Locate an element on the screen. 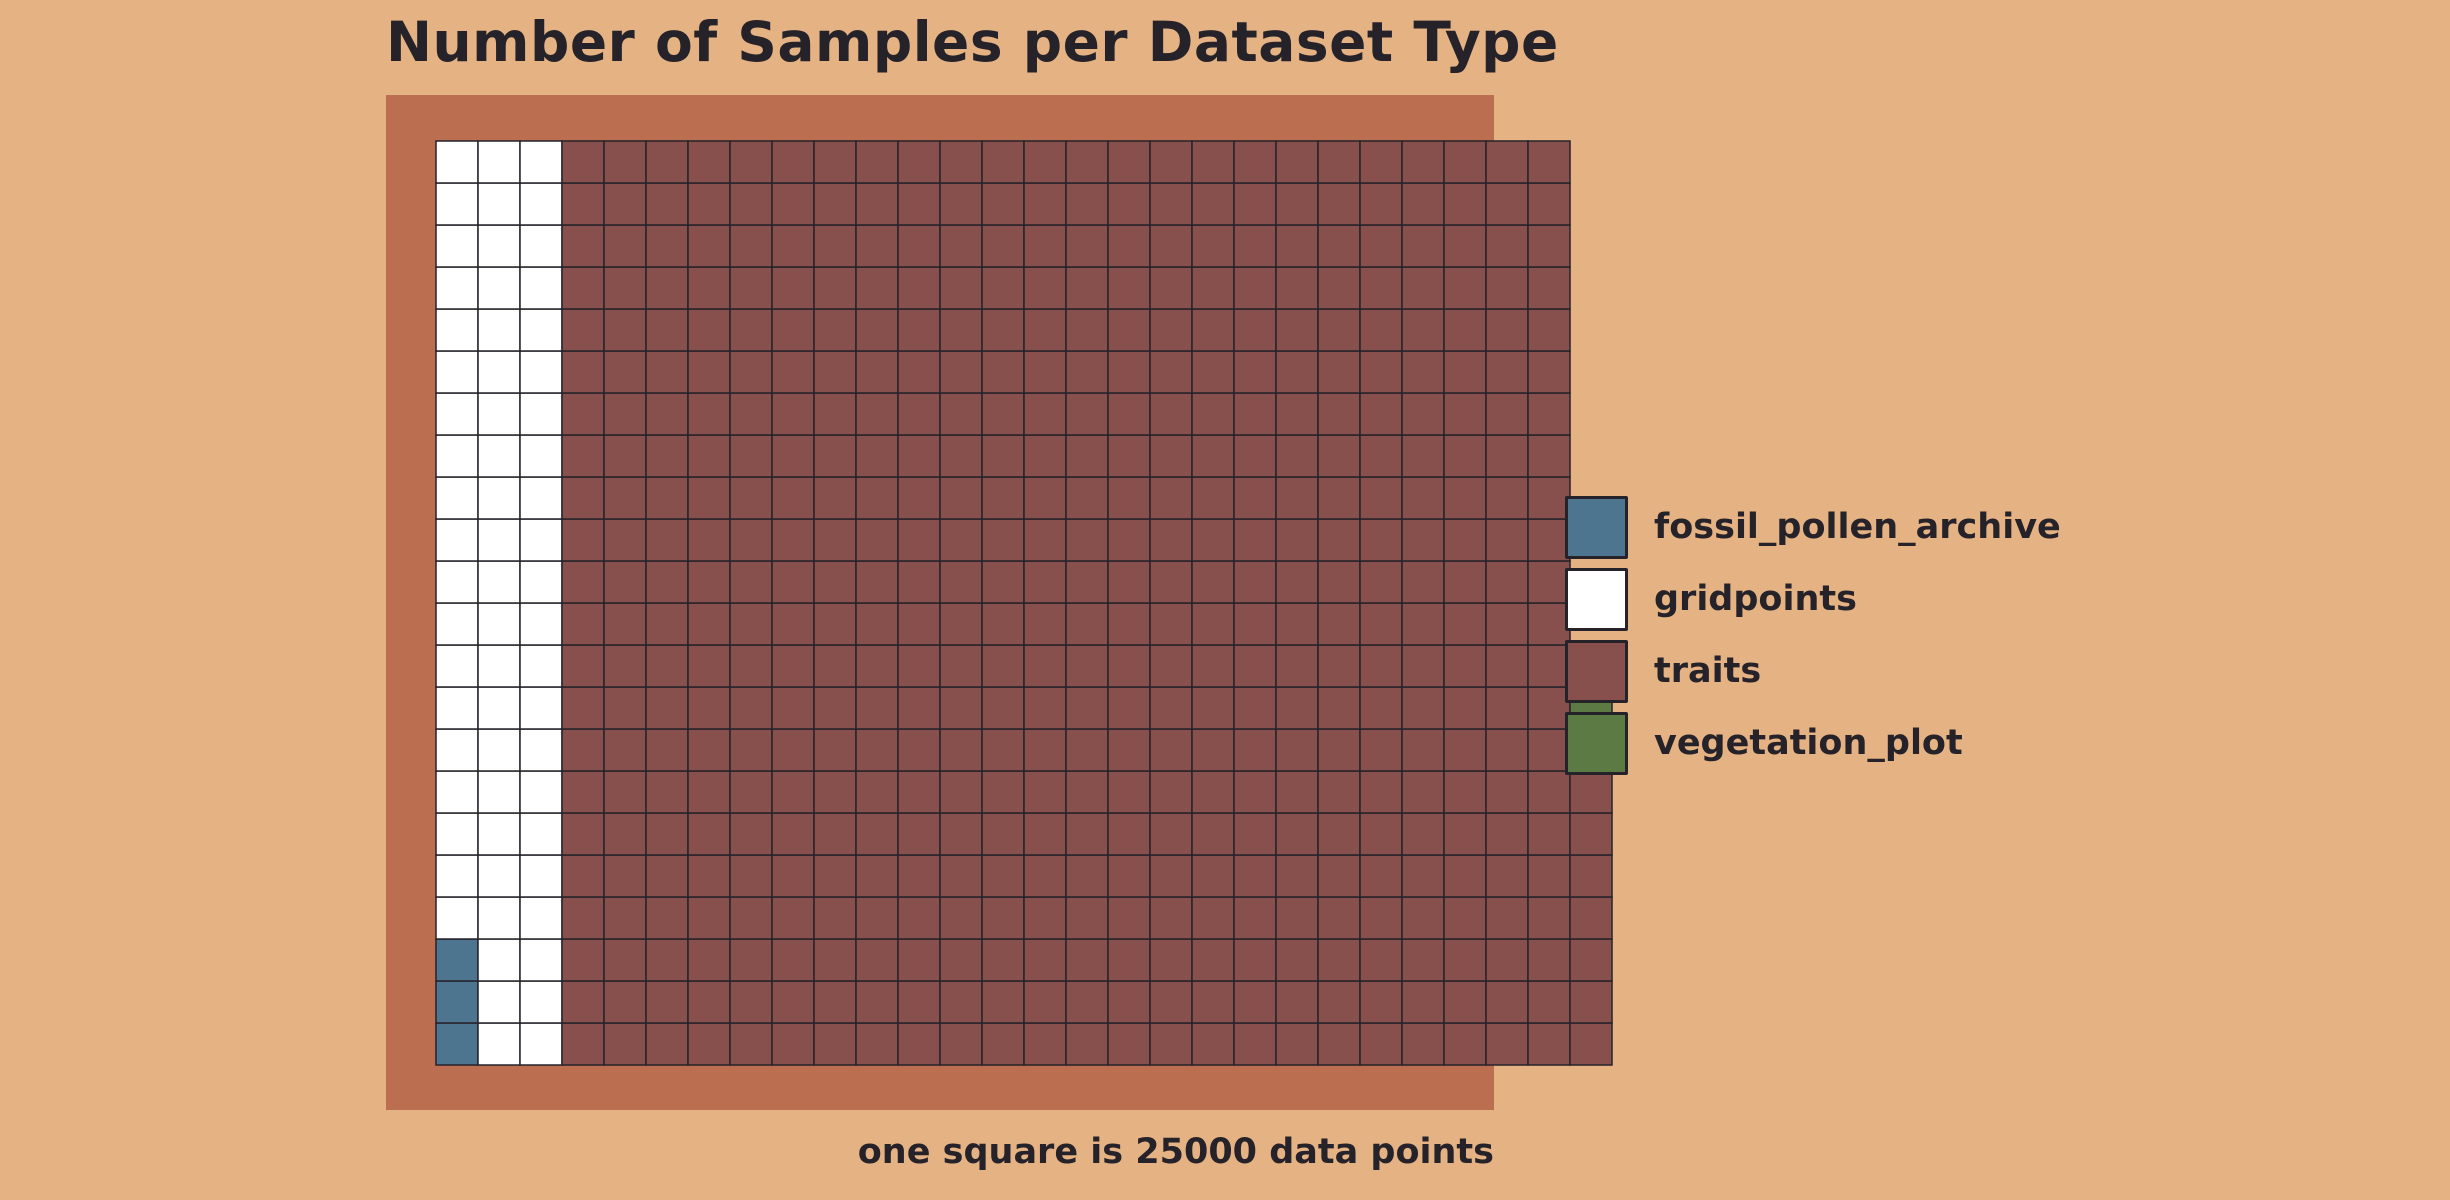 Image resolution: width=2450 pixels, height=1200 pixels. legend-item-vegetation-plot: vegetation_plot is located at coordinates (1813, 743).